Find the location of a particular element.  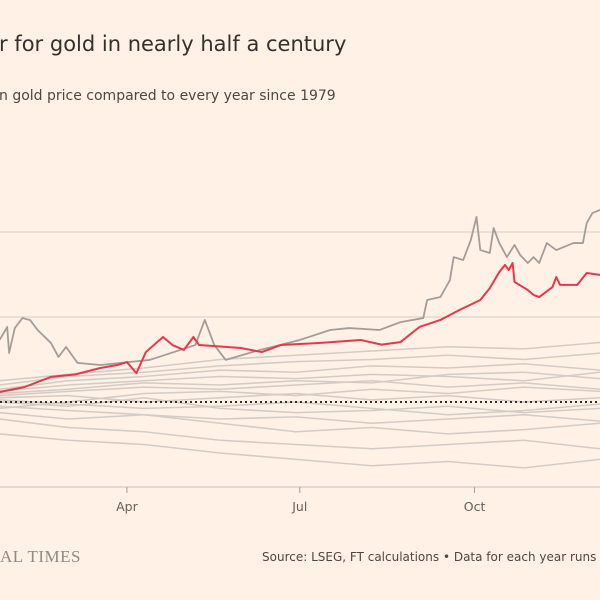

x-tick-label-oct: Oct is located at coordinates (475, 506).